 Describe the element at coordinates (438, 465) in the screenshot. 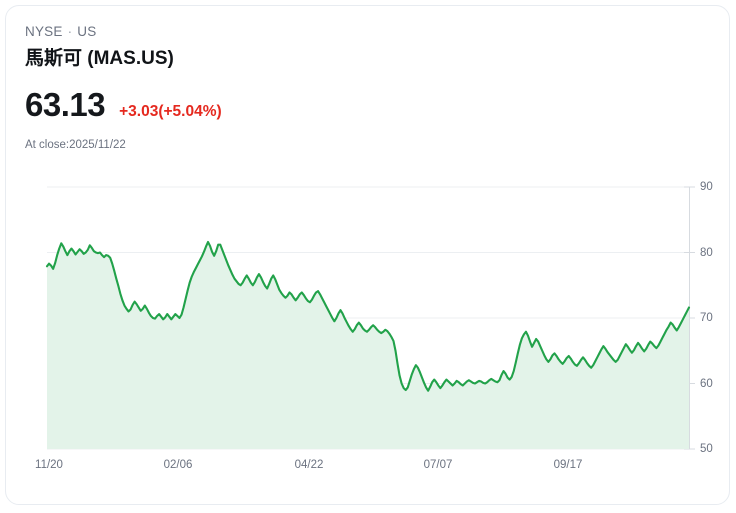

I see `x-axis-label: 07/07` at that location.